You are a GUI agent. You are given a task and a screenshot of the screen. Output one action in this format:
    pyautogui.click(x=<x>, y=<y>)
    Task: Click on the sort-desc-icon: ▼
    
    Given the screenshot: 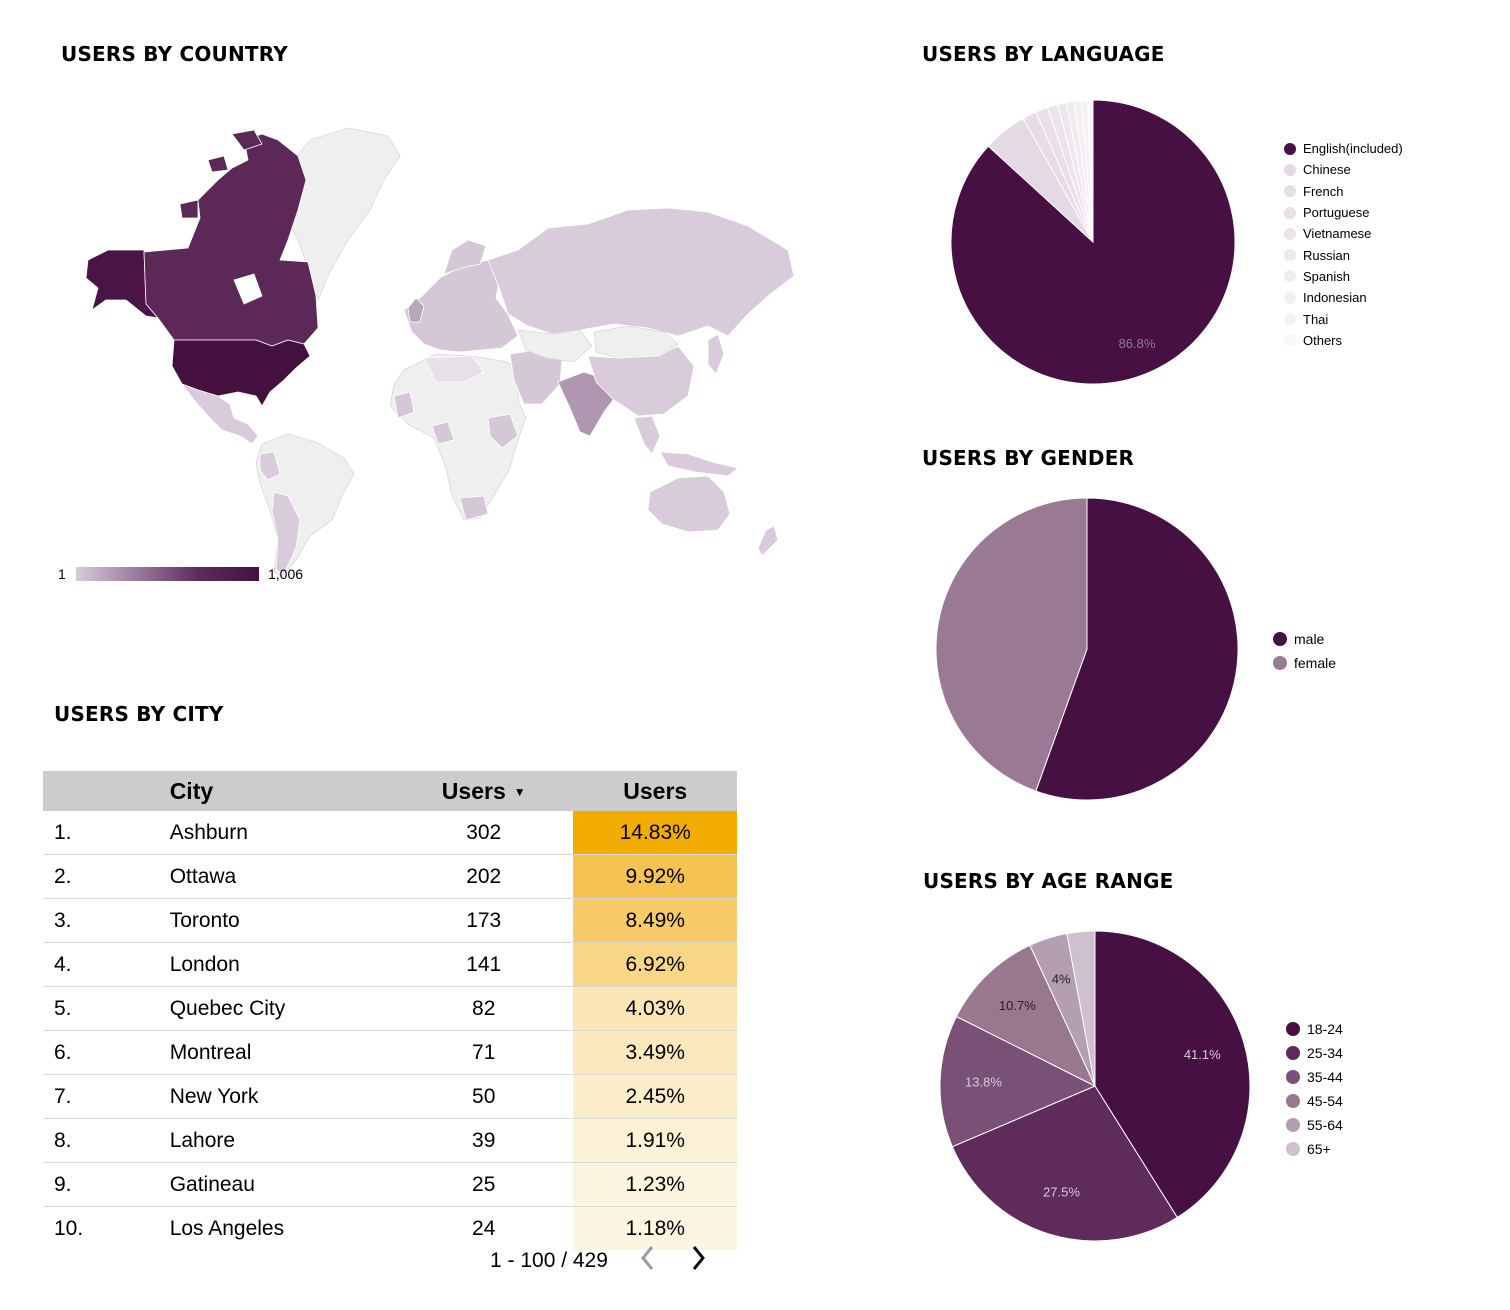 What is the action you would take?
    pyautogui.click(x=519, y=791)
    